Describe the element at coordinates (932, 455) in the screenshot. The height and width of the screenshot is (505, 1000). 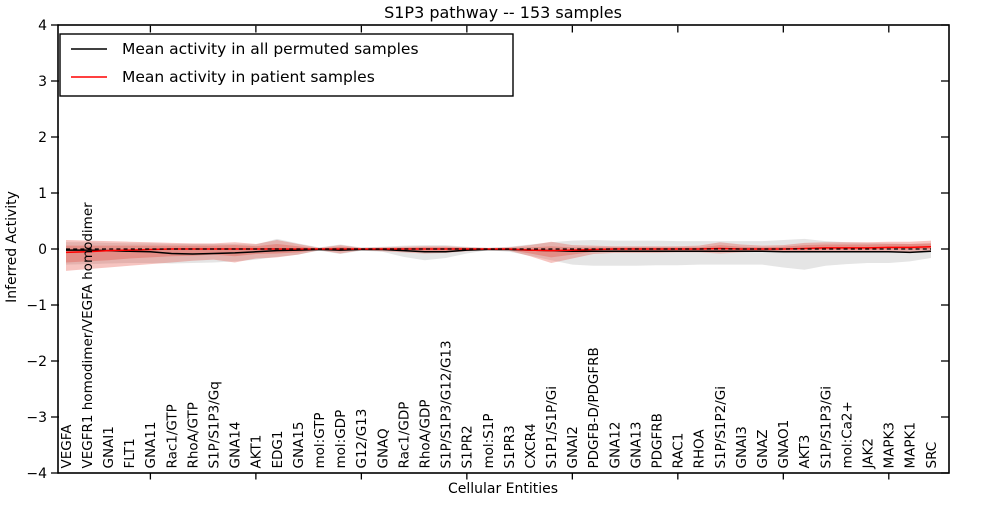
I see `x-category-label: SRC` at that location.